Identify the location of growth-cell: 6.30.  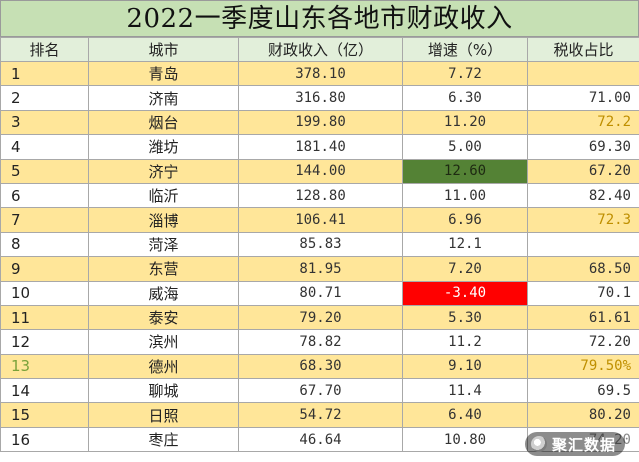
(465, 98).